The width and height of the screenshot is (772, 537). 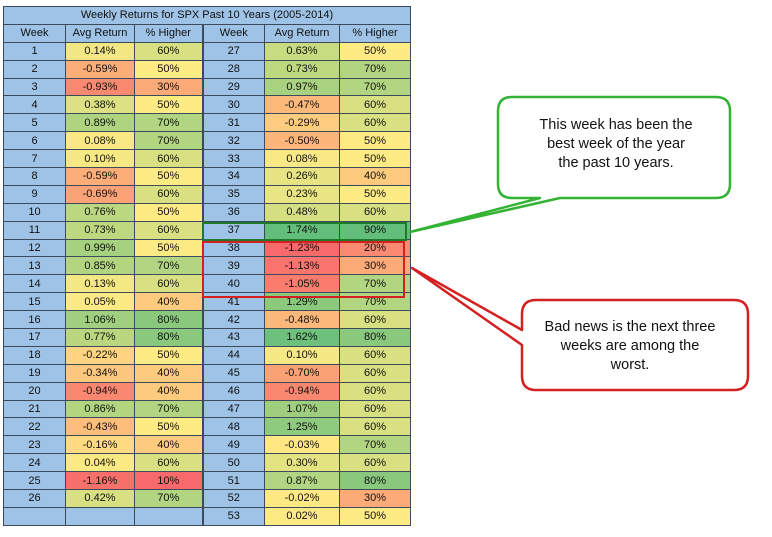 What do you see at coordinates (207, 516) in the screenshot?
I see `table-row: 53 0.02% 50%` at bounding box center [207, 516].